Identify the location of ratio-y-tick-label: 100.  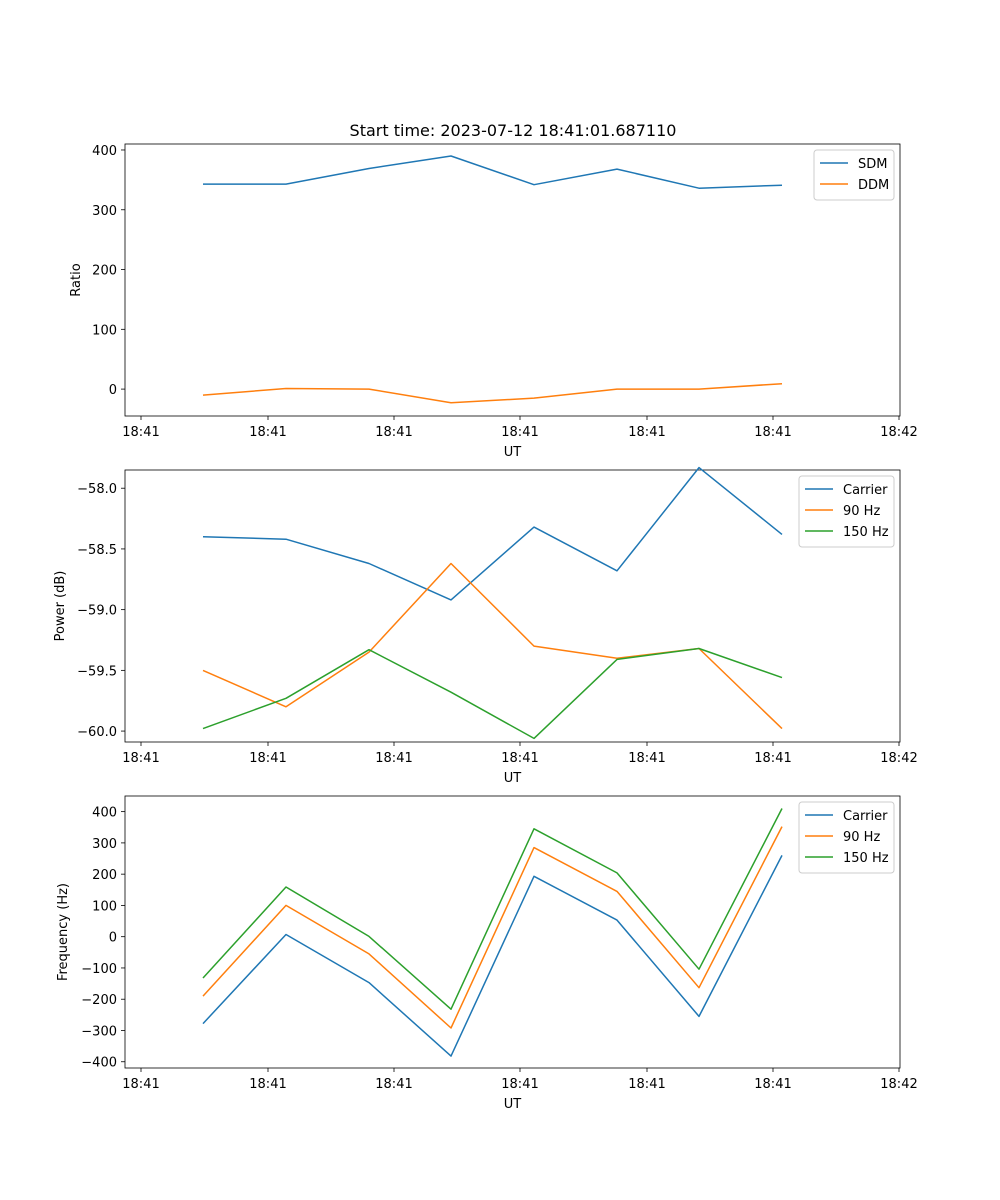
(104, 330).